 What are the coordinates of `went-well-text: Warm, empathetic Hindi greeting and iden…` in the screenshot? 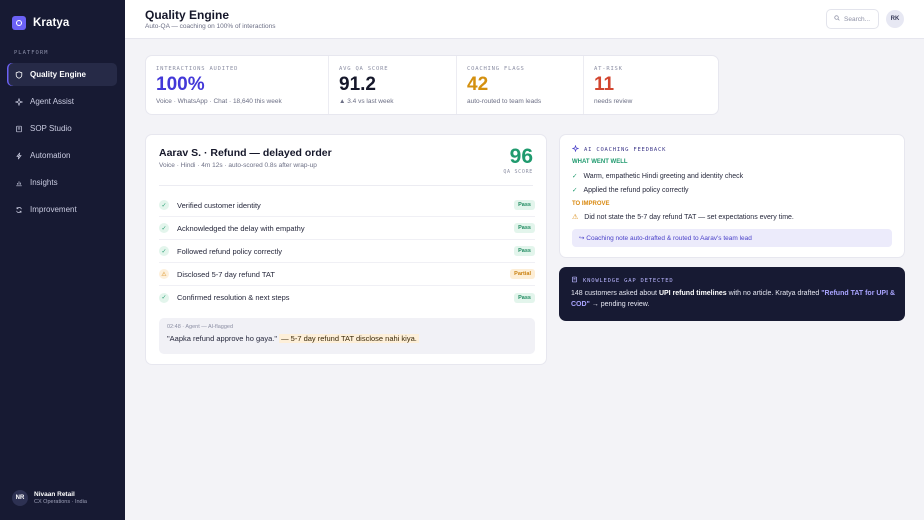 It's located at (663, 176).